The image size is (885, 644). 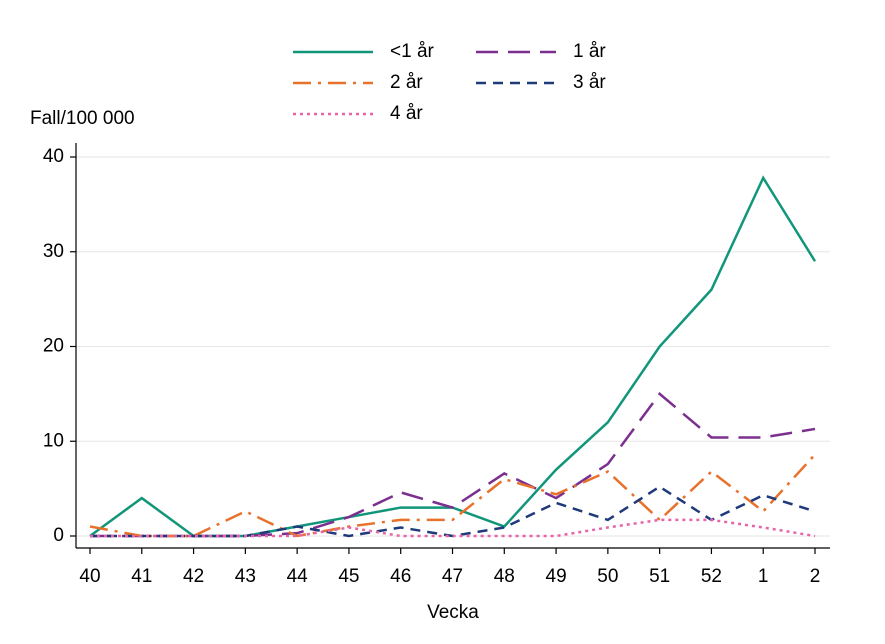 I want to click on x-tick-label: 48, so click(x=504, y=576).